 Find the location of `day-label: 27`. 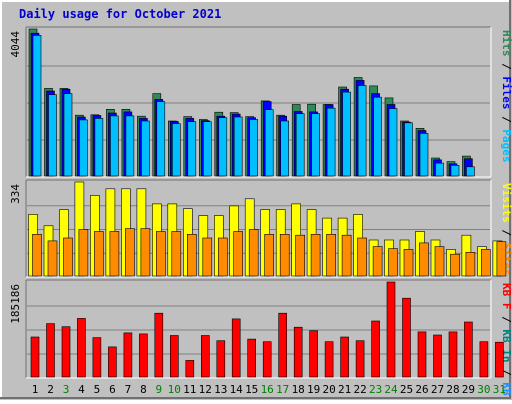

day-label: 27 is located at coordinates (437, 389).